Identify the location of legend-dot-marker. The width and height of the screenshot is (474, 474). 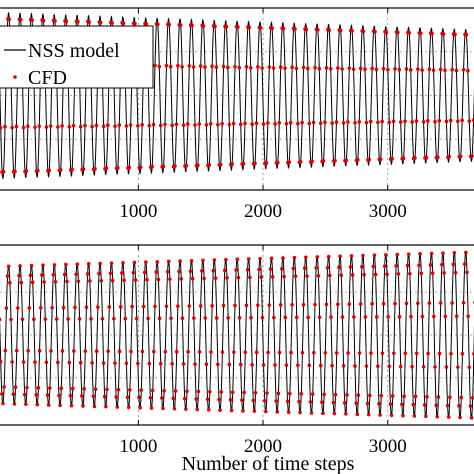
(15, 77).